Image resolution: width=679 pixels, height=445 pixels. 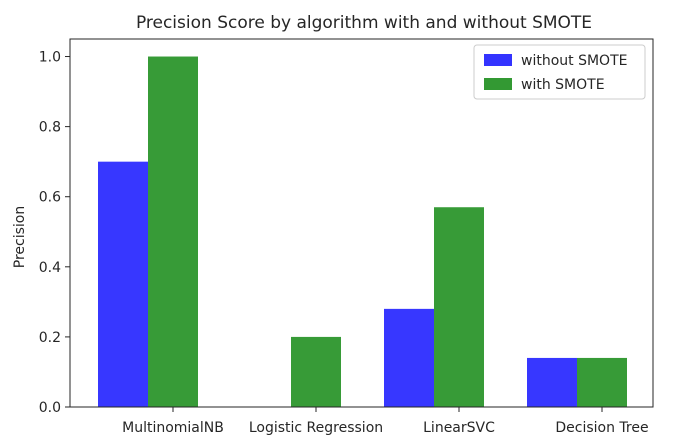 I want to click on legend: without SMOTE with SMOTE, so click(x=559, y=72).